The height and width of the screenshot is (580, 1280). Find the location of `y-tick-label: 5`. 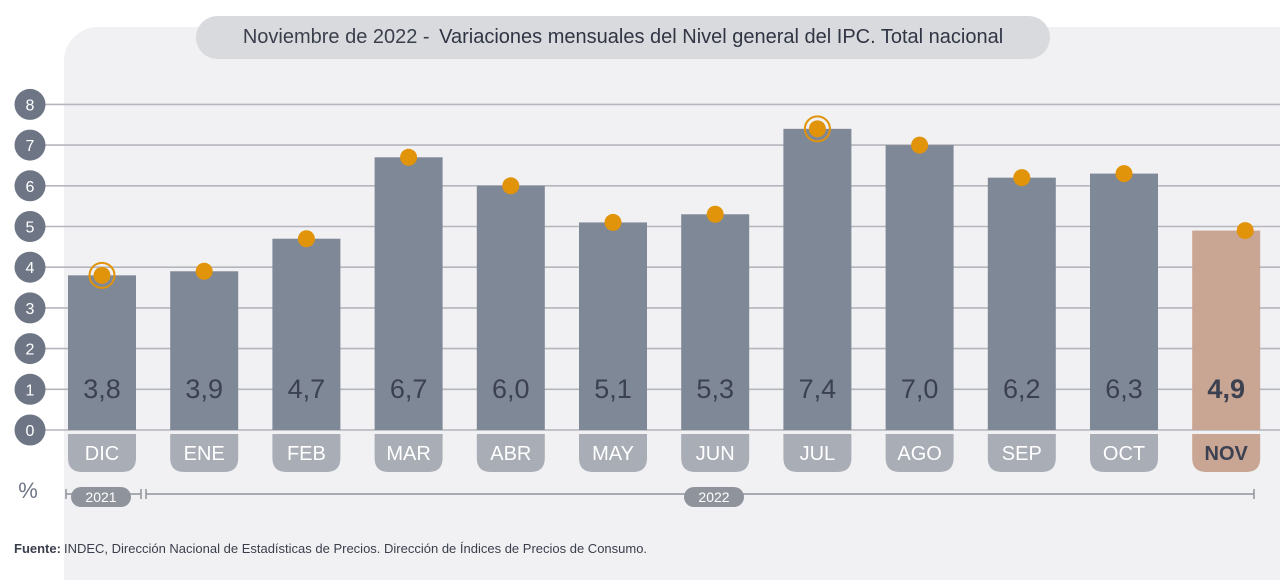

y-tick-label: 5 is located at coordinates (30, 228).